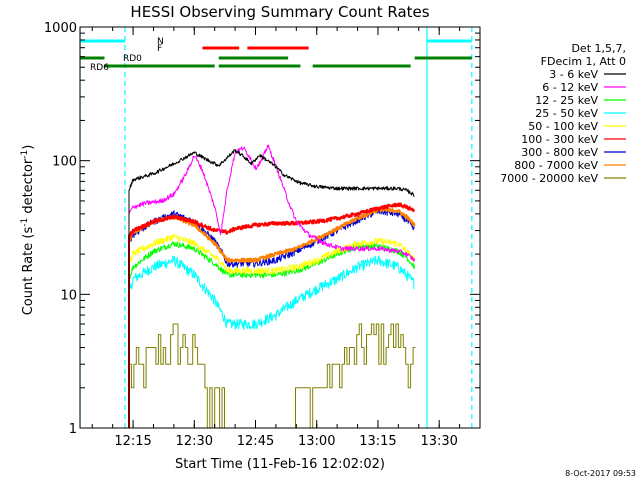 This screenshot has height=484, width=640. What do you see at coordinates (160, 42) in the screenshot?
I see `flag-n-label: N` at bounding box center [160, 42].